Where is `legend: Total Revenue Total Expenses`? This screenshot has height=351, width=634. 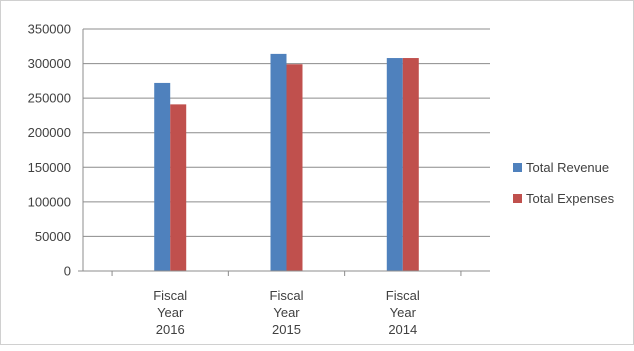 legend: Total Revenue Total Expenses is located at coordinates (564, 183).